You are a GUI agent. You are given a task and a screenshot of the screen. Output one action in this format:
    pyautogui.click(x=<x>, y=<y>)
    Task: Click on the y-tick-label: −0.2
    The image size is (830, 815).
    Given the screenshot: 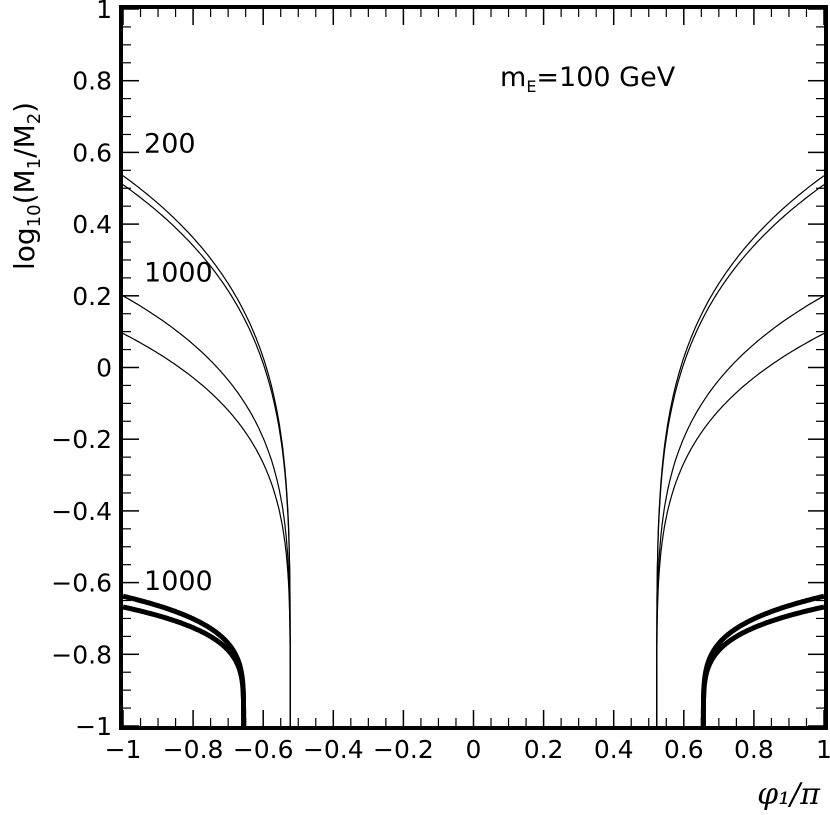 What is the action you would take?
    pyautogui.click(x=81, y=439)
    